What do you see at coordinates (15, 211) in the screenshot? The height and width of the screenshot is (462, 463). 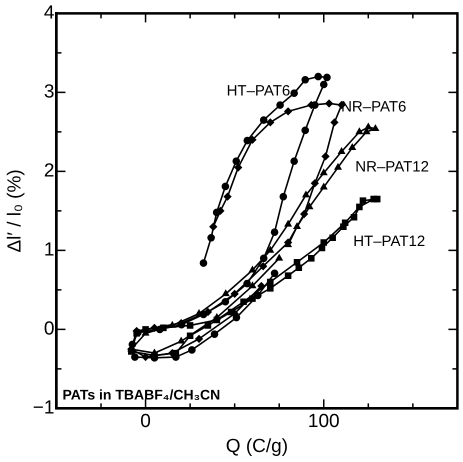 I see `y-axis-title: Δl′ / l₀ (%)` at bounding box center [15, 211].